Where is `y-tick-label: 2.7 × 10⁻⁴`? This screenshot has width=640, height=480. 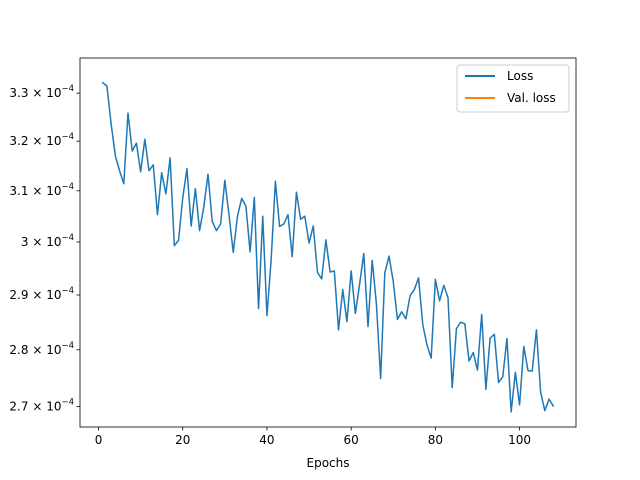
y-tick-label: 2.7 × 10⁻⁴ is located at coordinates (41, 406).